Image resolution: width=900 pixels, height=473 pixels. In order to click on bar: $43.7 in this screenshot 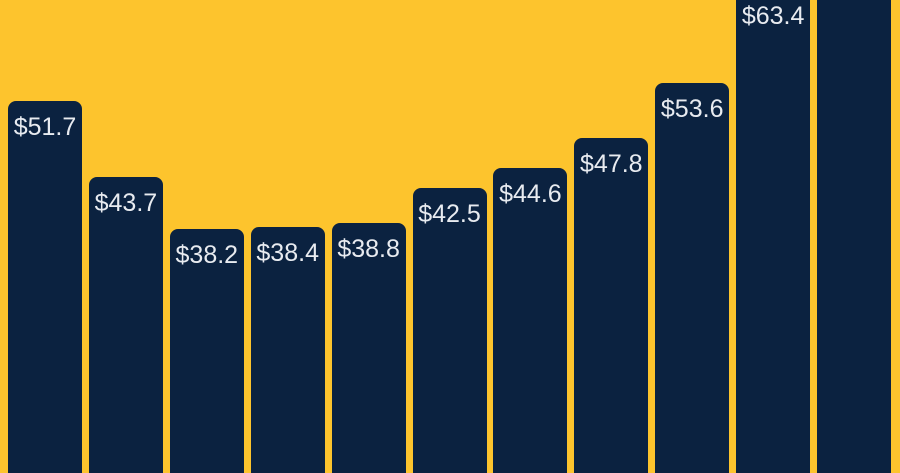, I will do `click(125, 324)`.